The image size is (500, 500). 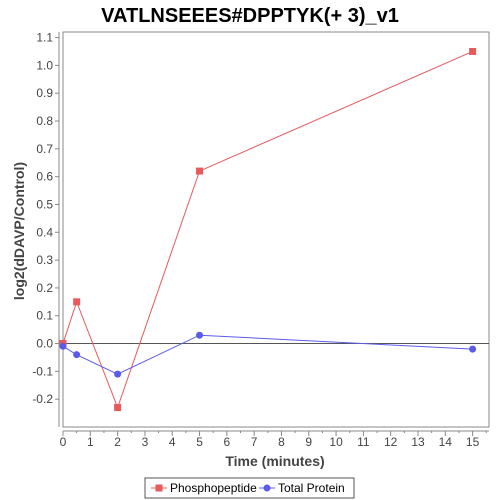 I want to click on legend-label: Total Protein, so click(x=311, y=488).